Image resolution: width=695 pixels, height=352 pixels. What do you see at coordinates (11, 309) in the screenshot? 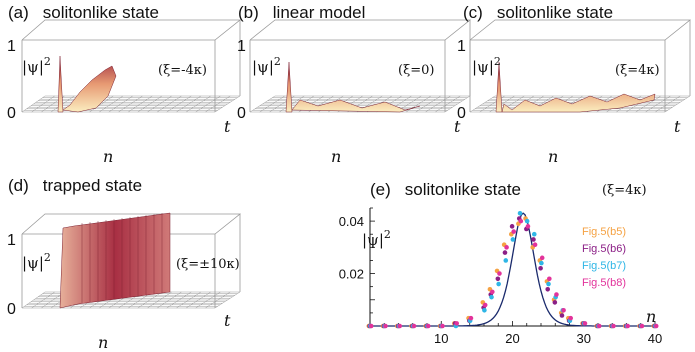
I see `panel-d-zmin: 0` at bounding box center [11, 309].